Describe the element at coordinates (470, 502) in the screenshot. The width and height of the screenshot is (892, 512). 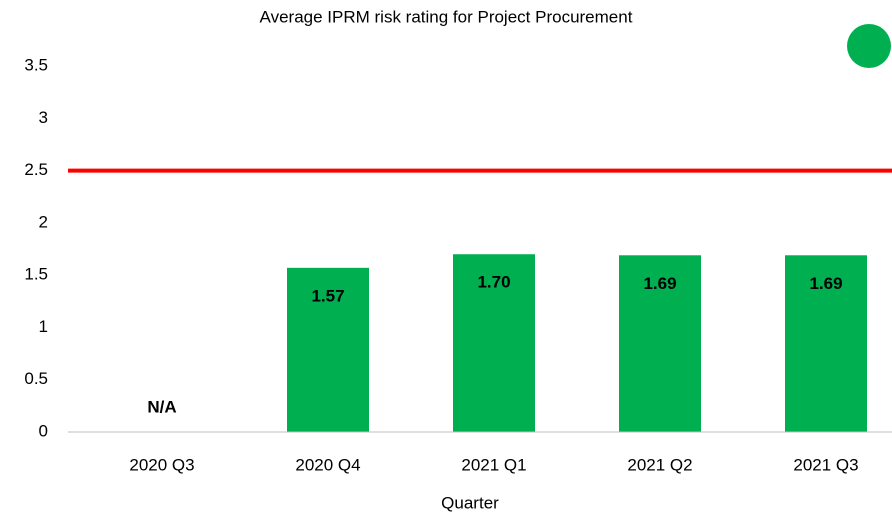
I see `x-axis-label: Quarter` at that location.